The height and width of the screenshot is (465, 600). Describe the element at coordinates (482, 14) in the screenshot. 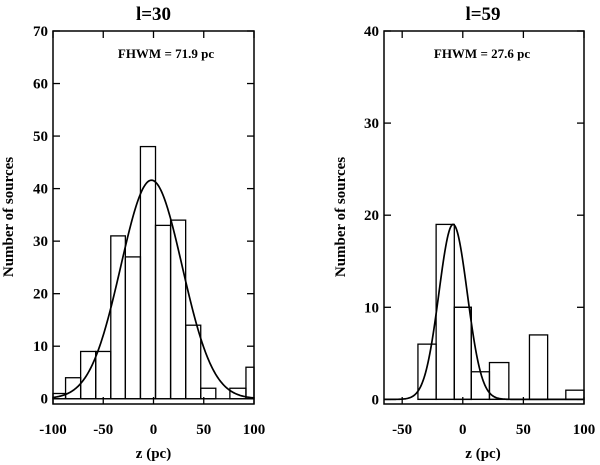

I see `chart-title: l=59` at that location.